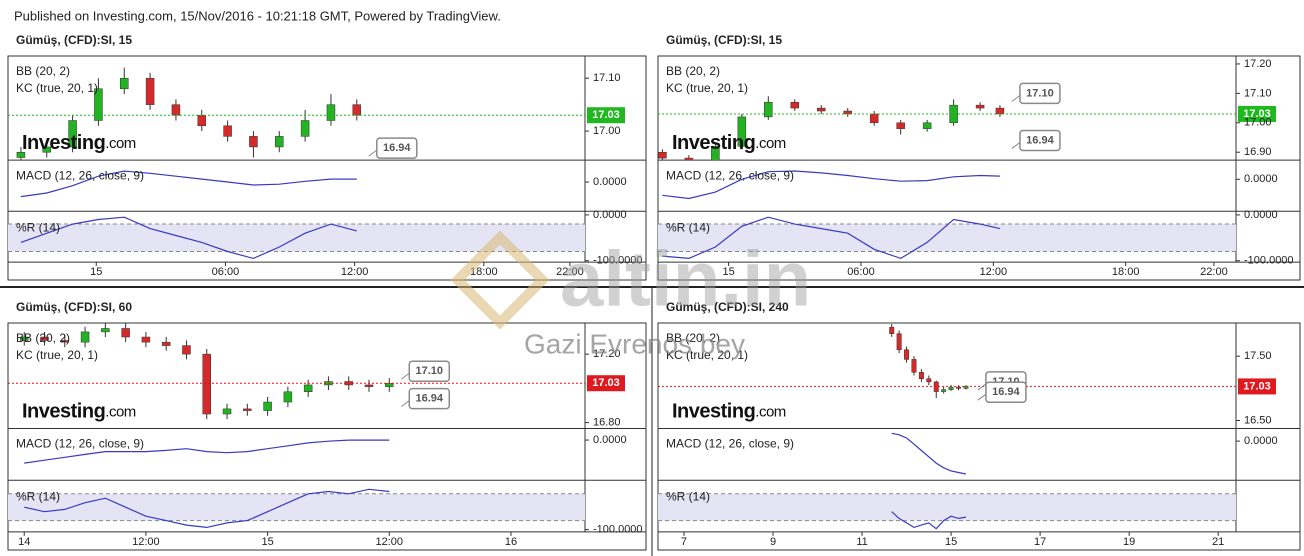 This screenshot has width=1304, height=556. Describe the element at coordinates (1258, 152) in the screenshot. I see `y-tick-label: 16.90` at that location.